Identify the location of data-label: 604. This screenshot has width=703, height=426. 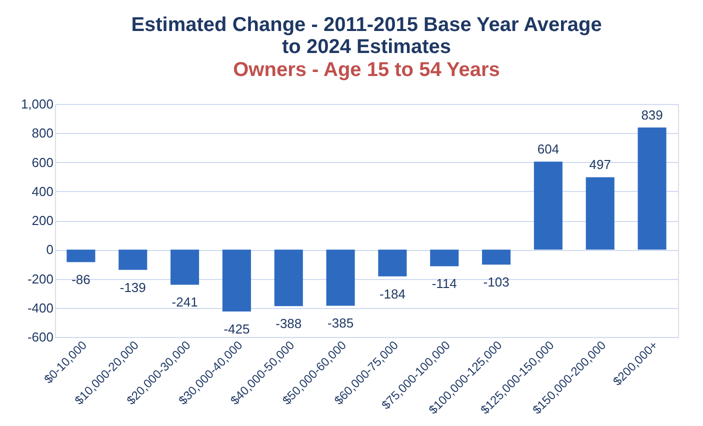
(548, 149).